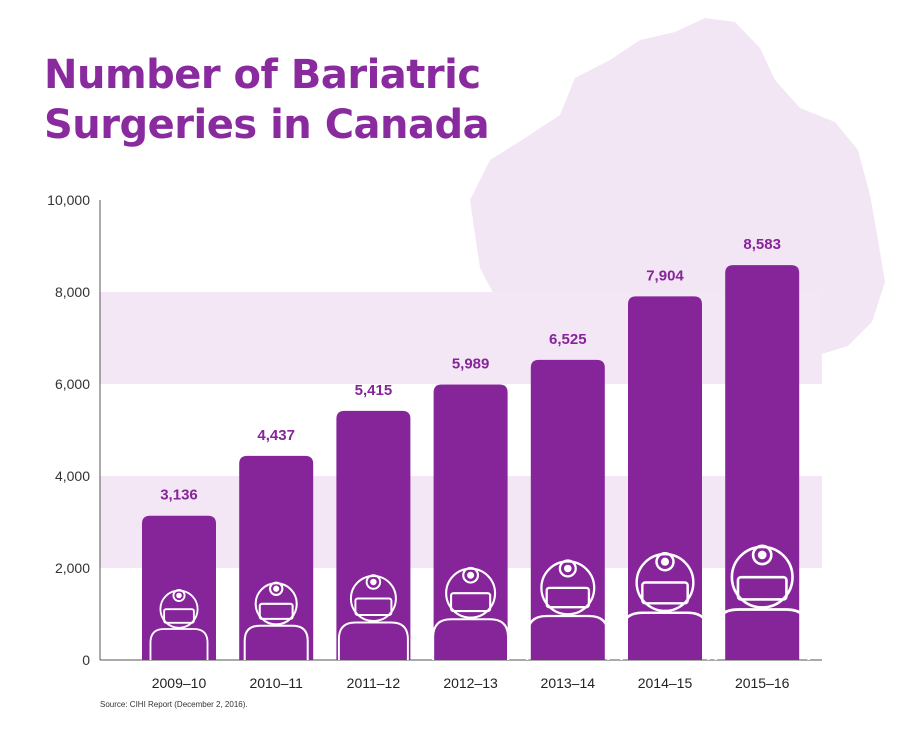 This screenshot has height=737, width=901. What do you see at coordinates (471, 364) in the screenshot?
I see `value-label: 5,989` at bounding box center [471, 364].